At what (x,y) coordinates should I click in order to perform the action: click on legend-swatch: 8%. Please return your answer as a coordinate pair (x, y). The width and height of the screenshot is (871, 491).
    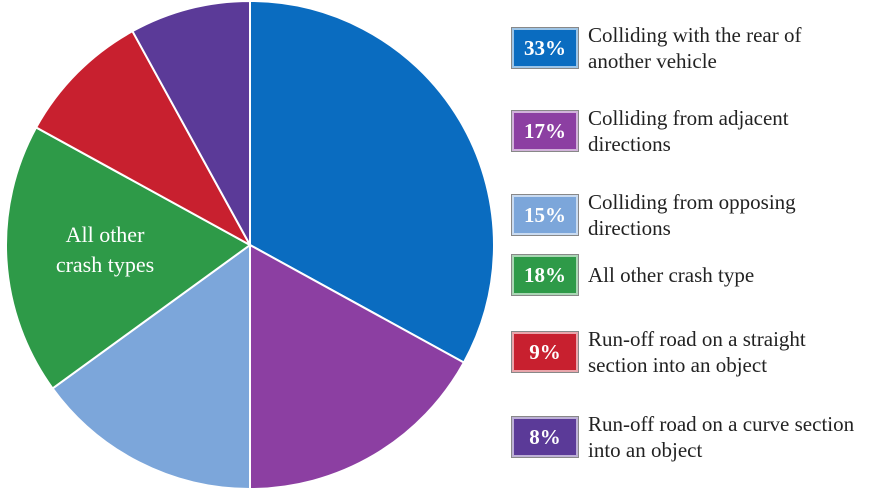
    Looking at the image, I should click on (545, 437).